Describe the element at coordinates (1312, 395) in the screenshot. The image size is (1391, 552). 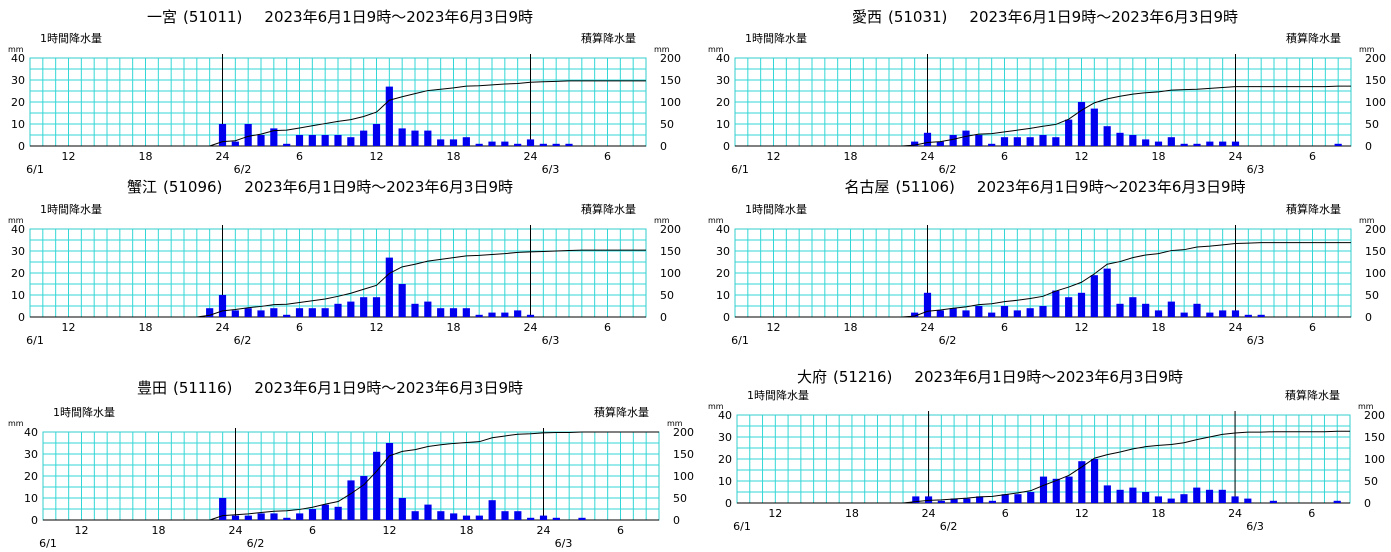
I see `right-axis-title: 積算降水量` at that location.